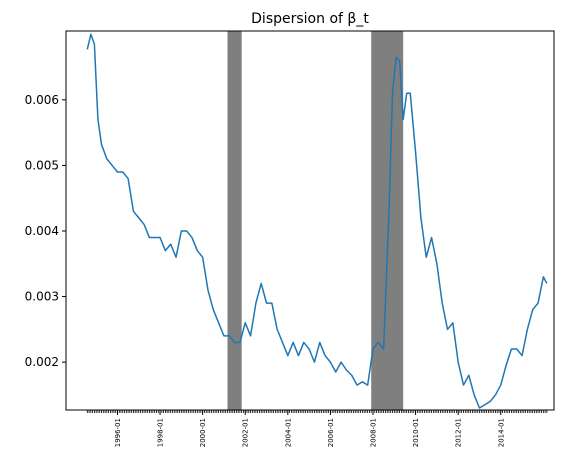  What do you see at coordinates (310, 19) in the screenshot?
I see `chart-title: Dispersion of β_t` at bounding box center [310, 19].